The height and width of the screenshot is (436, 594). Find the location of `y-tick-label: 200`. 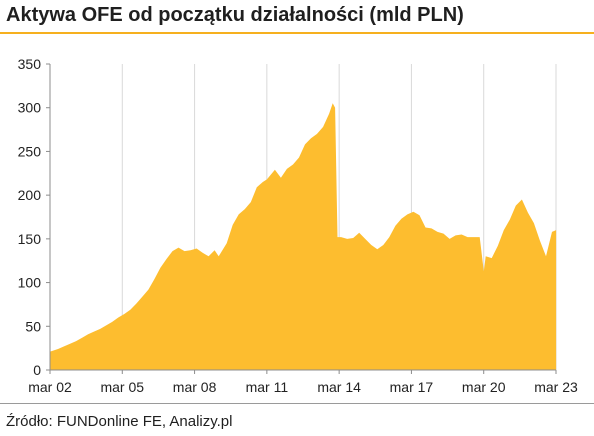

y-tick-label: 200 is located at coordinates (30, 195).